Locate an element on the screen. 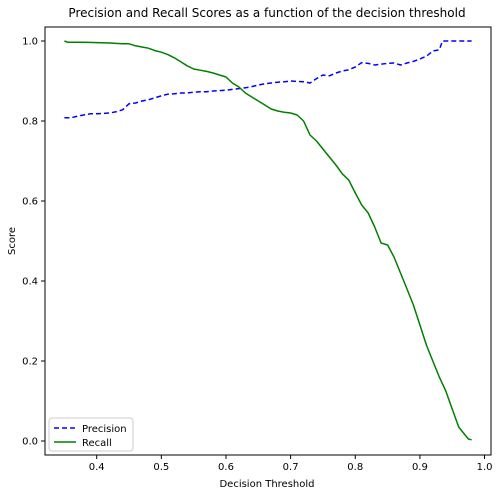 The width and height of the screenshot is (501, 496). y-tick-label: 1.0 is located at coordinates (30, 42).